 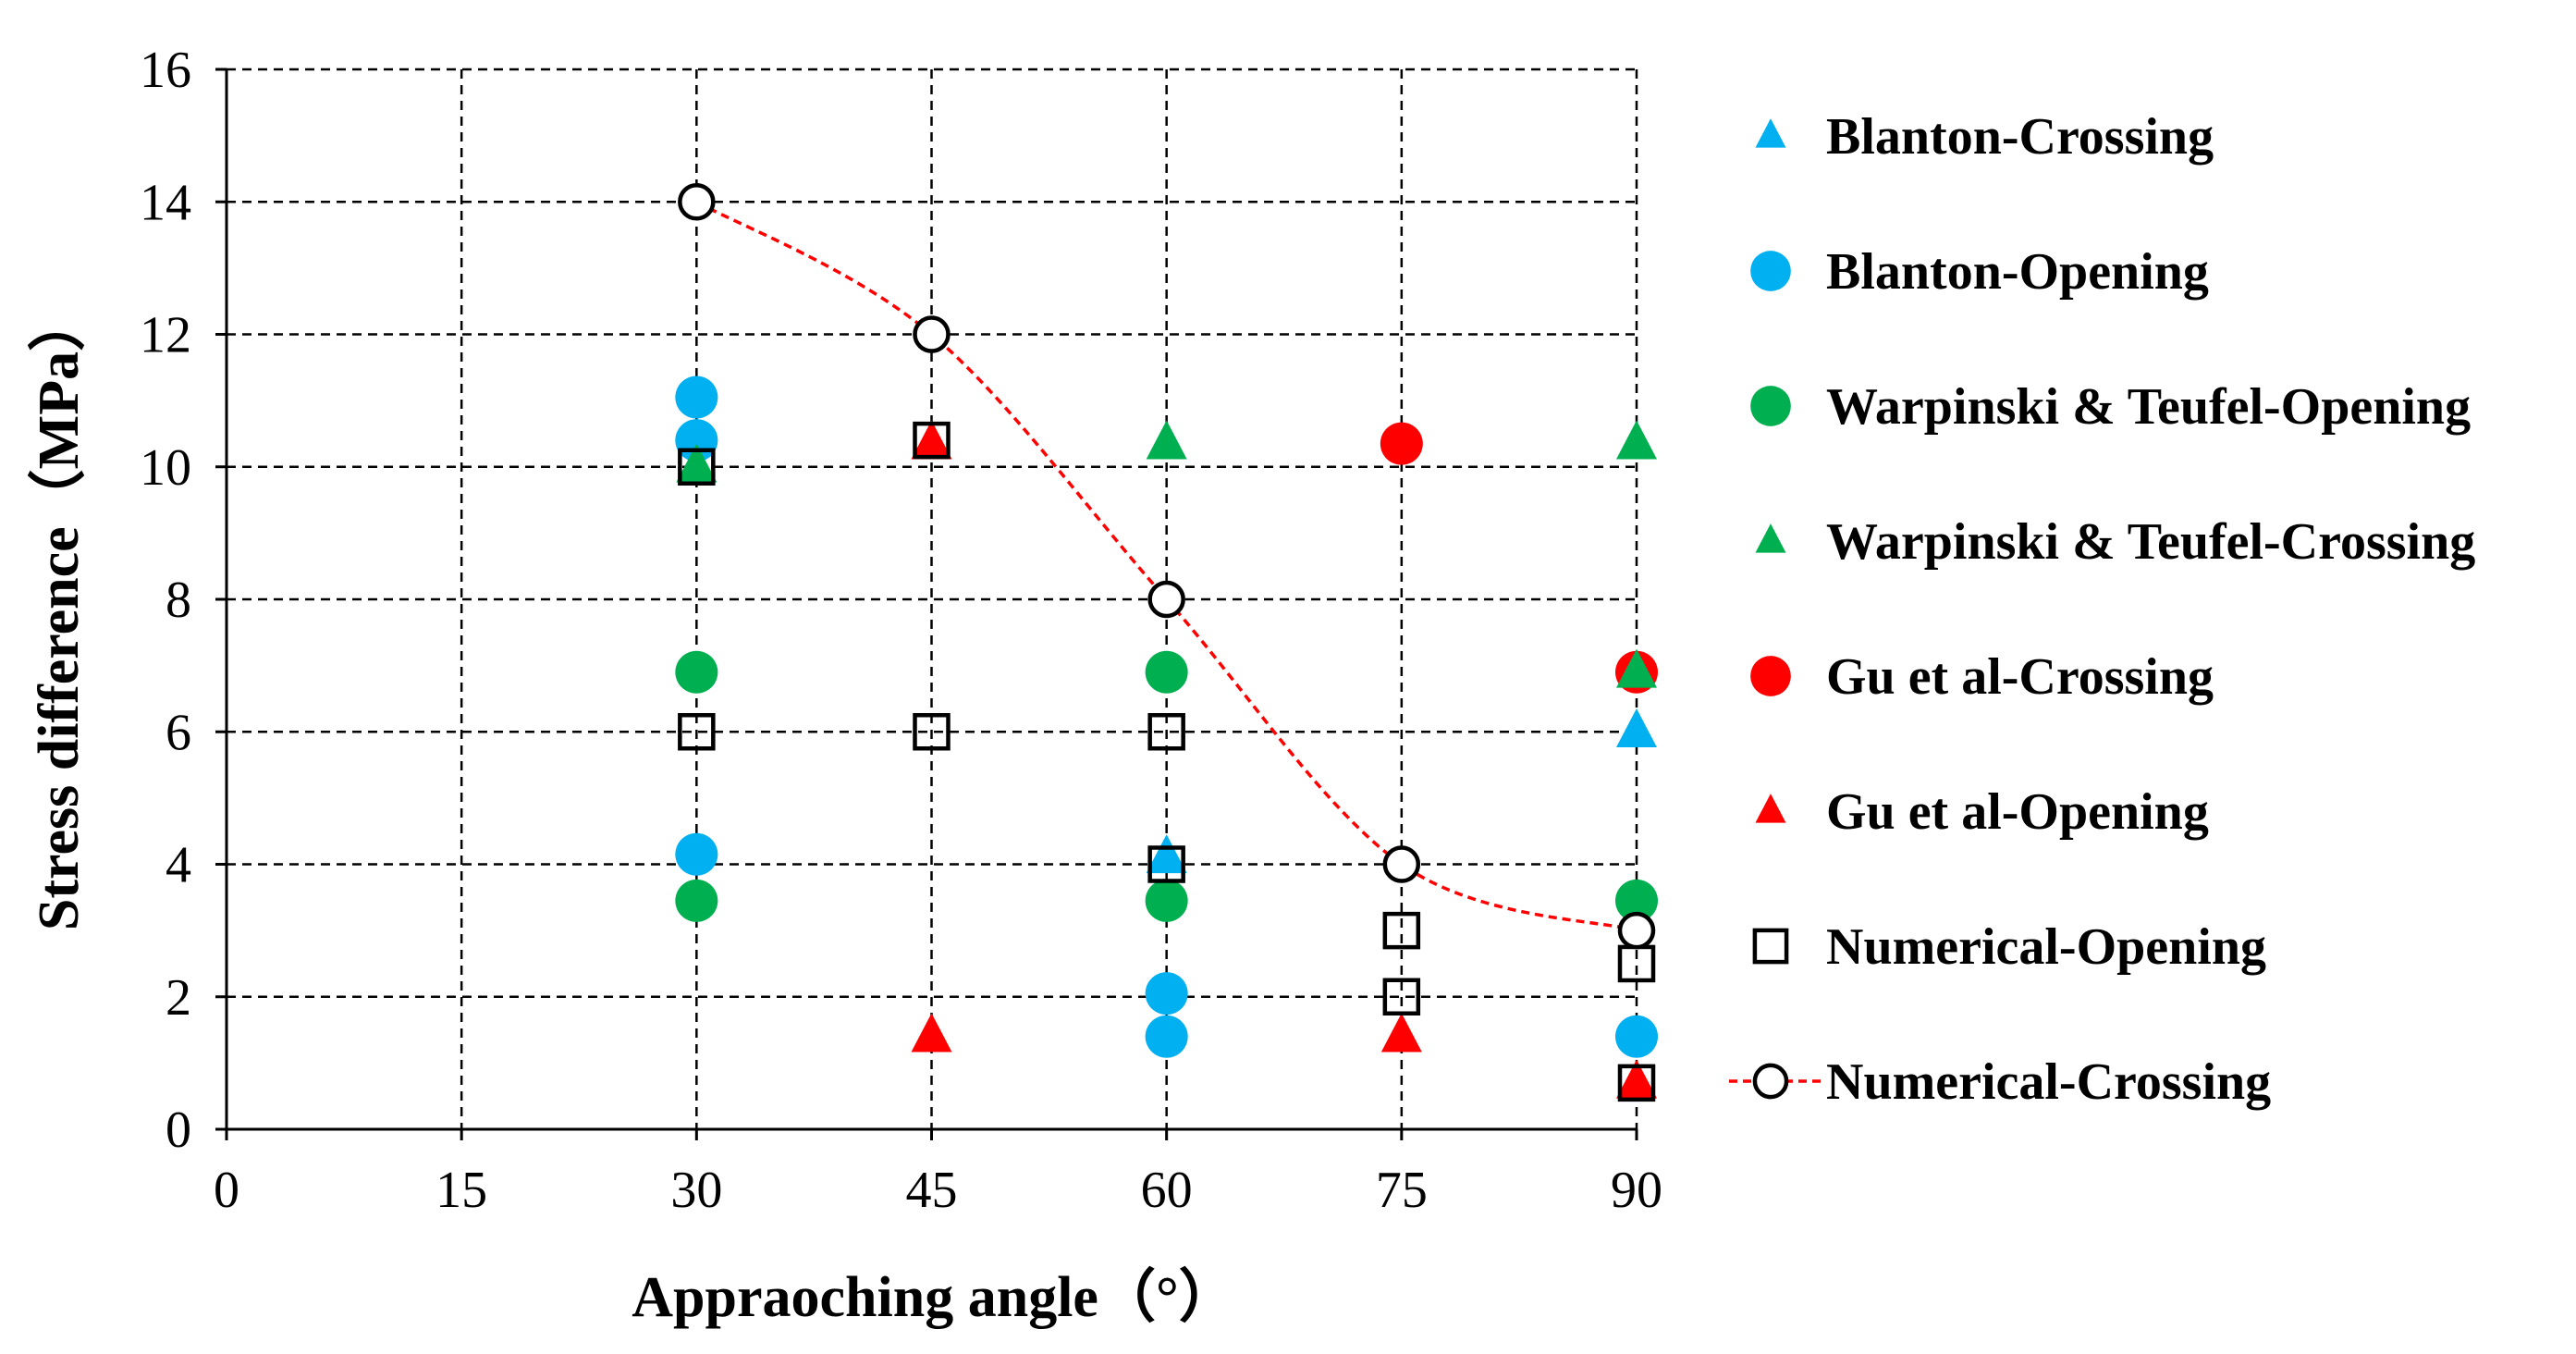 I want to click on legend-label-gu-et-al-crossing: Gu et al-Crossing, so click(x=2020, y=677).